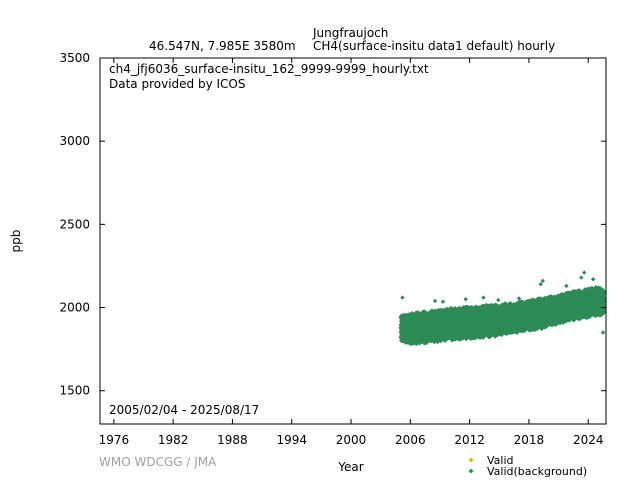  Describe the element at coordinates (291, 440) in the screenshot. I see `x-tick-label: 1994` at that location.